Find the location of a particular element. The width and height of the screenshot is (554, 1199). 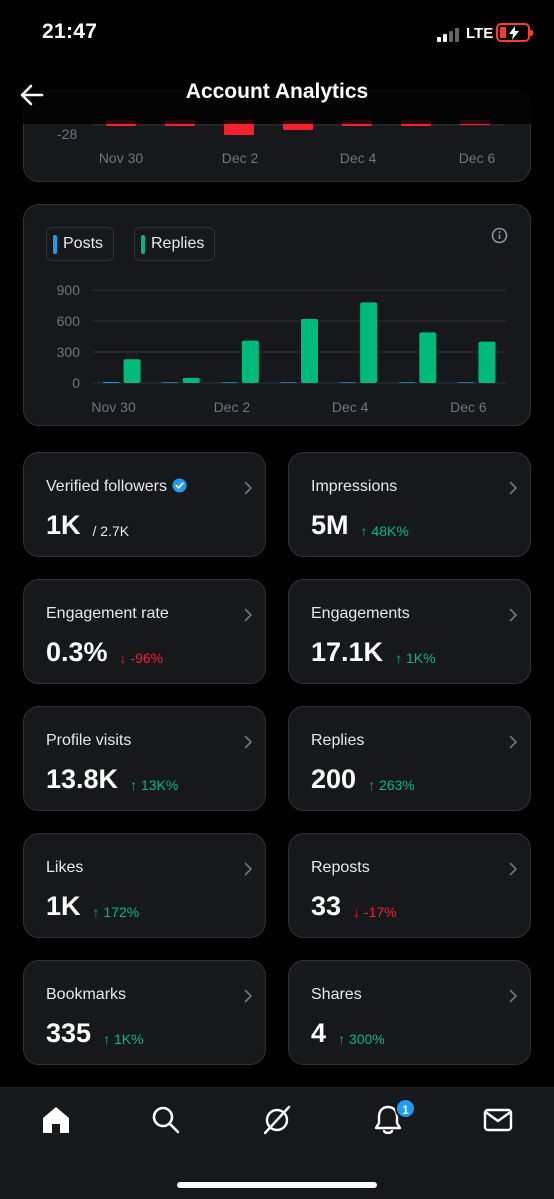

tab-bar is located at coordinates (277, 1143).